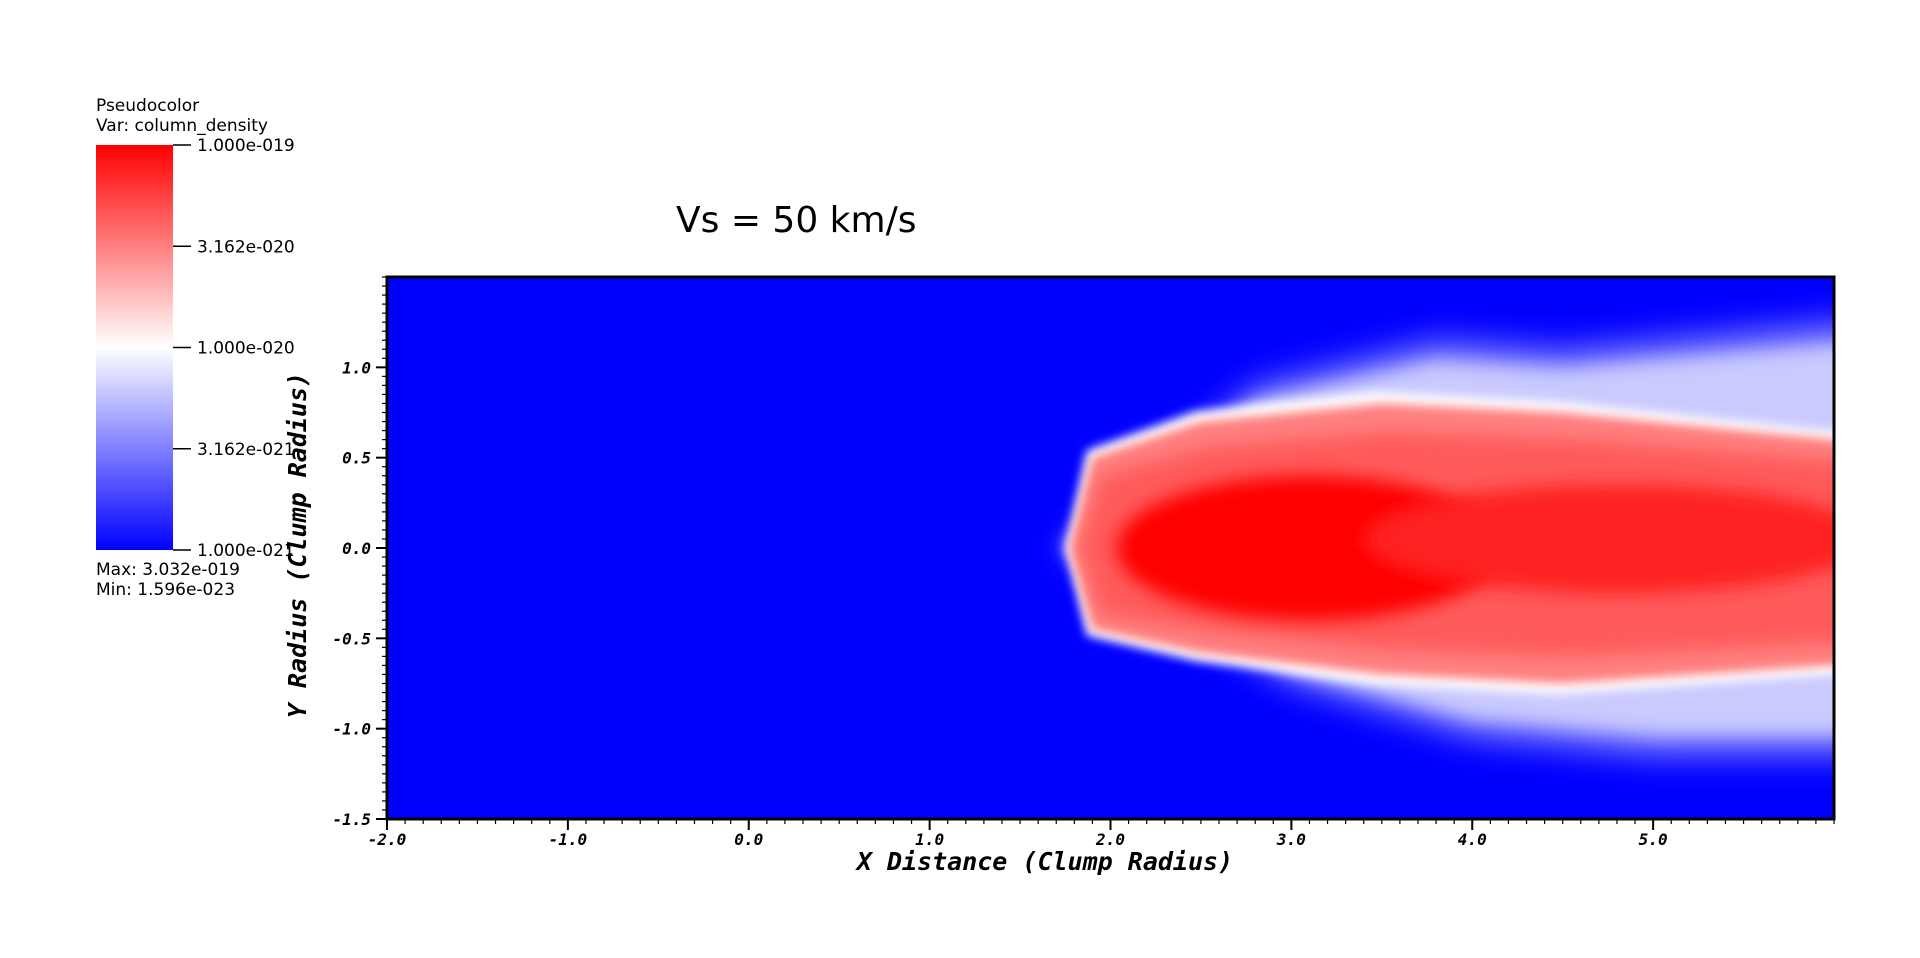  I want to click on x-axis: -2.0 -1.0 0.0 1.0 2.0 3.0 4.0 5.0, so click(1101, 834).